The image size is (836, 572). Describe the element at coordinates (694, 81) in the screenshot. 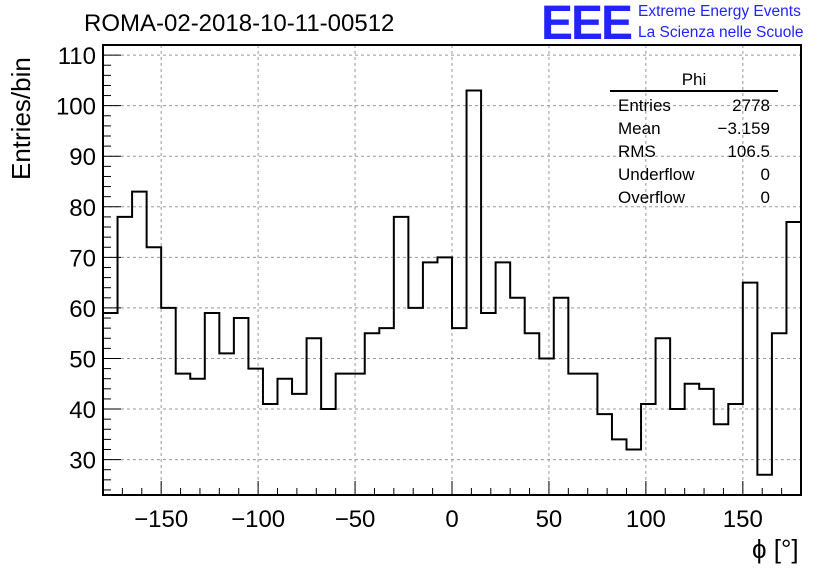

I see `stats-title: Phi` at that location.